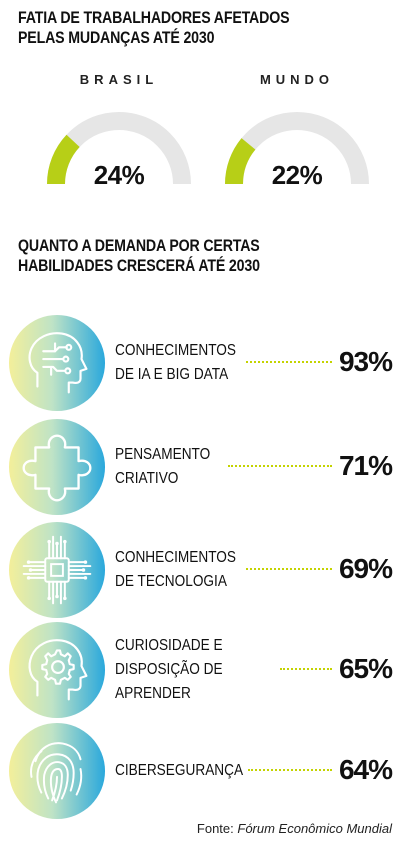  Describe the element at coordinates (57, 467) in the screenshot. I see `puzzle-icon` at that location.